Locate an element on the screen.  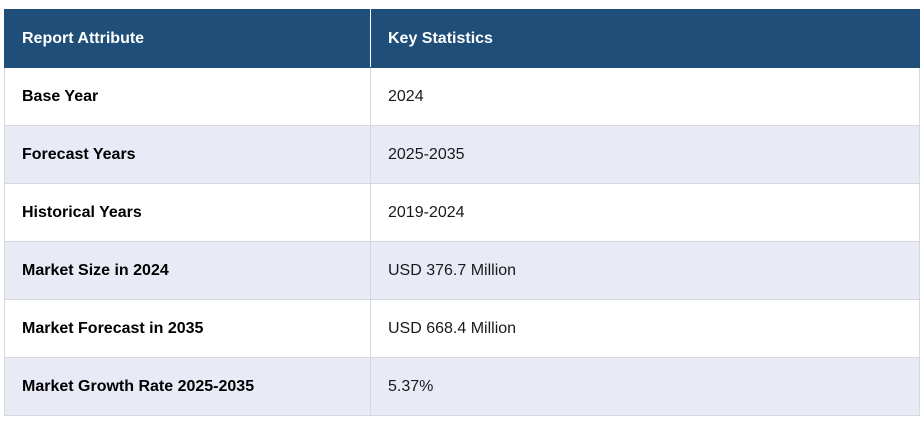
row-attribute: Base Year is located at coordinates (187, 96).